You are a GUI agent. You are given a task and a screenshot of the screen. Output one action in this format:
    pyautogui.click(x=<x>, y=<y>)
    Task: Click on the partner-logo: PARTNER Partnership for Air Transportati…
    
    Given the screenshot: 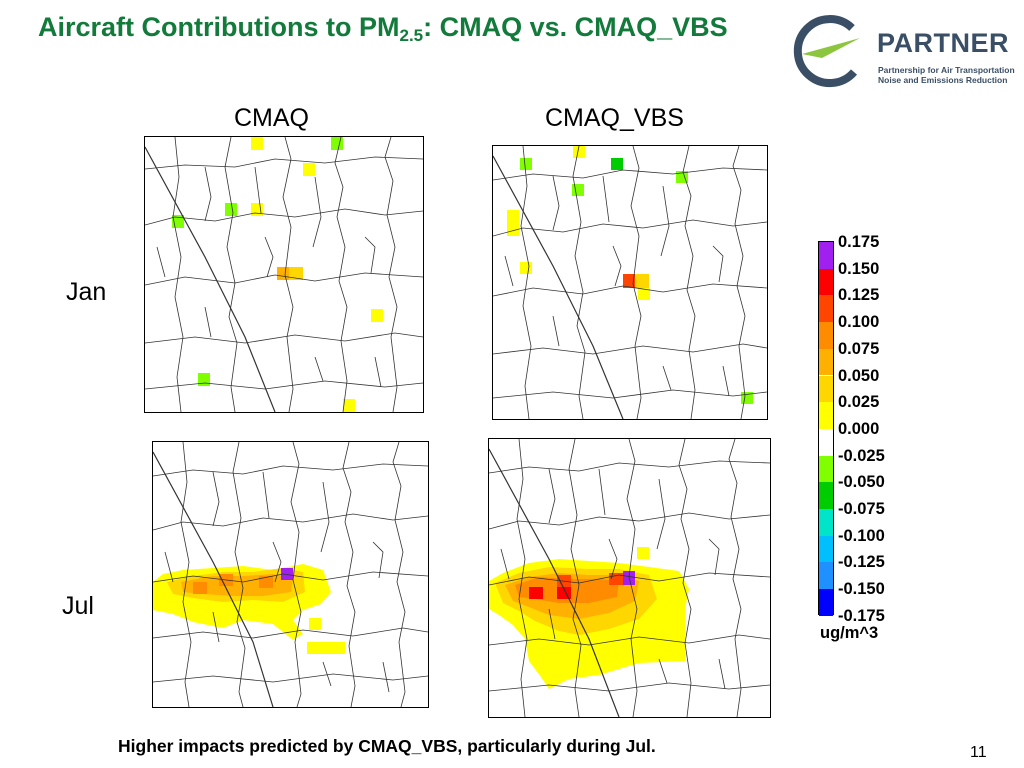 What is the action you would take?
    pyautogui.click(x=898, y=49)
    